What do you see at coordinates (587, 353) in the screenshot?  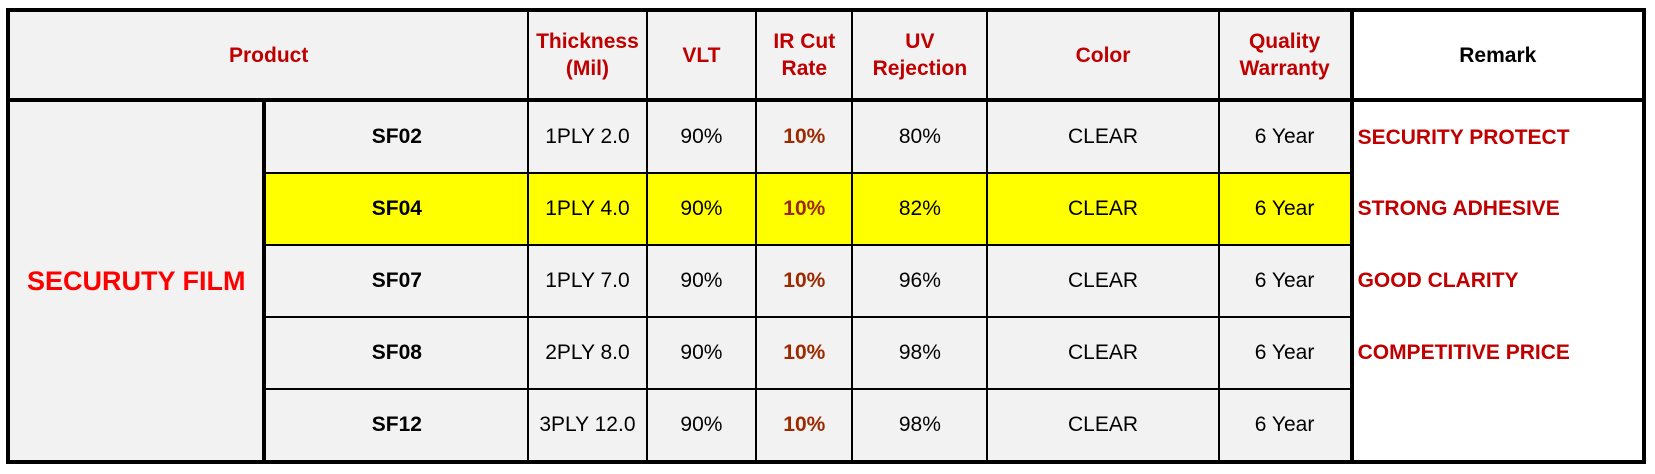 I see `thickness-cell: 2PLY 8.0` at bounding box center [587, 353].